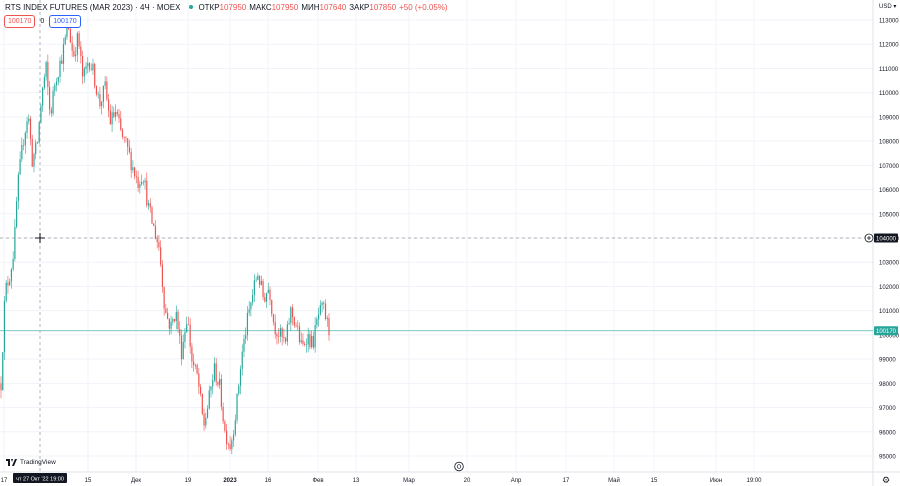 This screenshot has height=486, width=900. Describe the element at coordinates (383, 7) in the screenshot. I see `ohlc-close-value: 107850` at that location.